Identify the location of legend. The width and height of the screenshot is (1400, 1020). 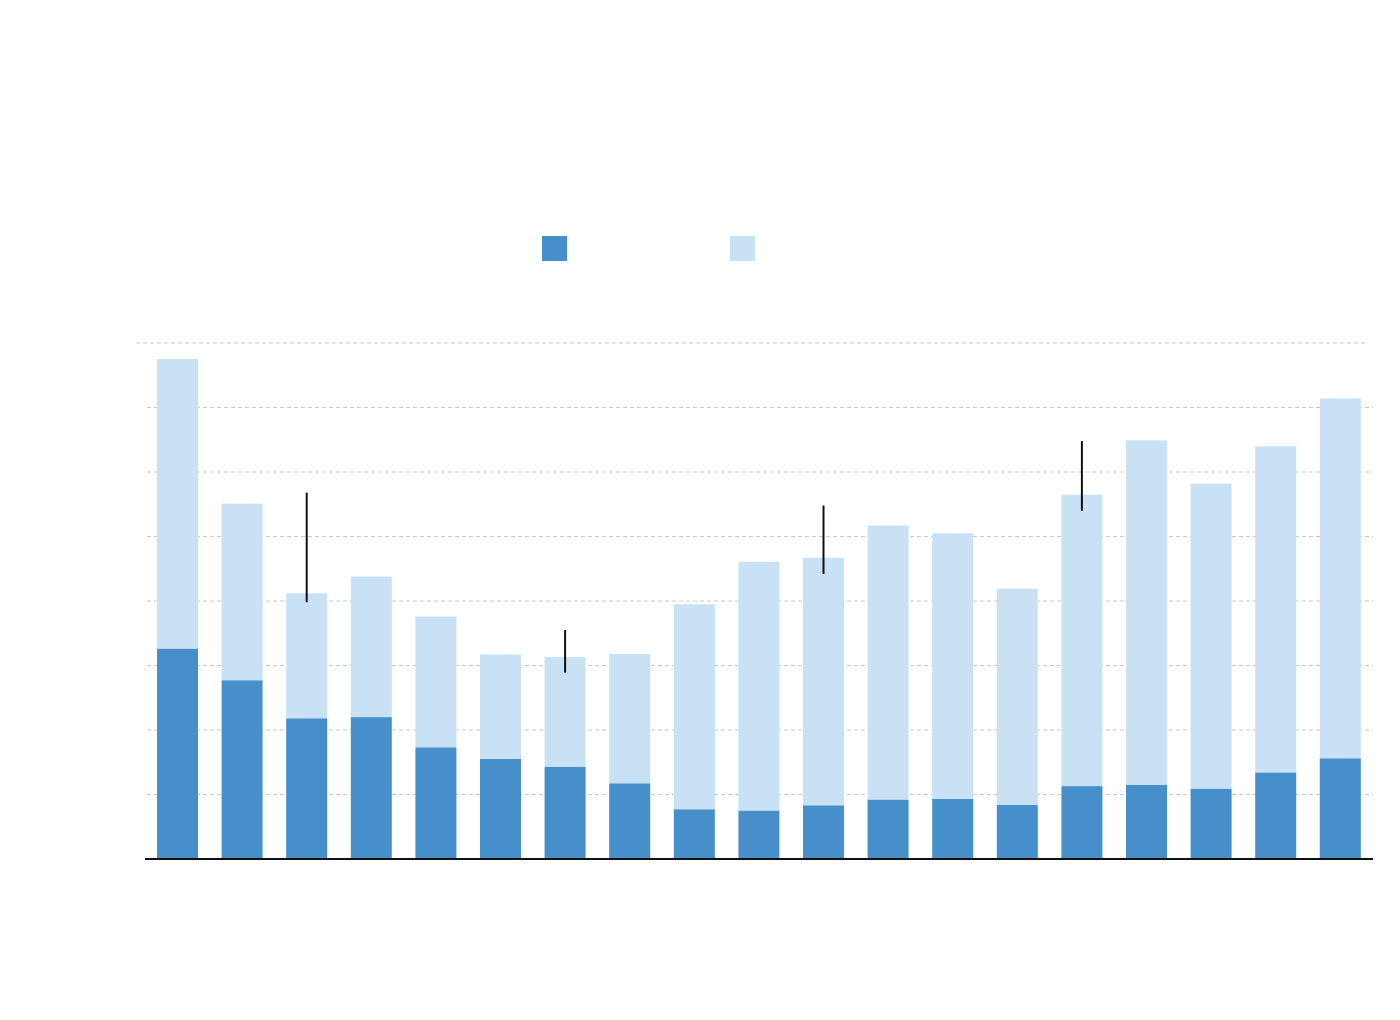
(648, 248).